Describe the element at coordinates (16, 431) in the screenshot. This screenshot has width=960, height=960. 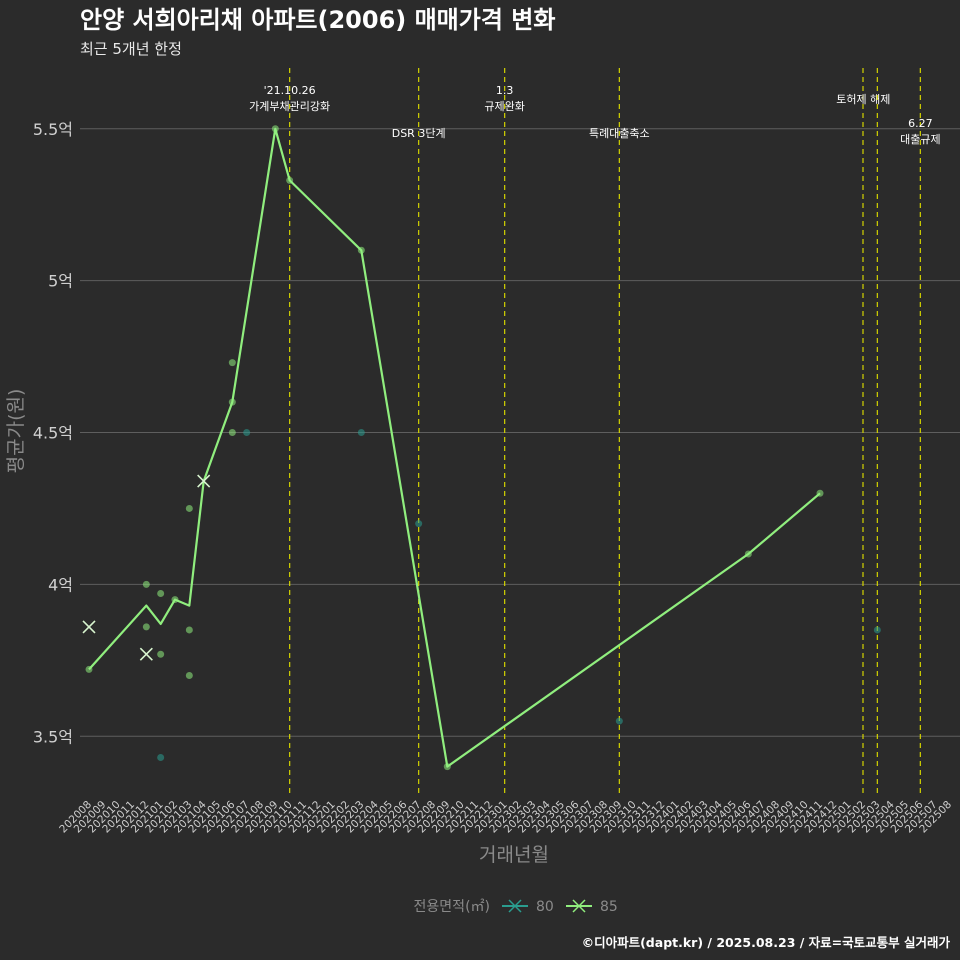
I see `y-axis-label: 평균가(원)` at that location.